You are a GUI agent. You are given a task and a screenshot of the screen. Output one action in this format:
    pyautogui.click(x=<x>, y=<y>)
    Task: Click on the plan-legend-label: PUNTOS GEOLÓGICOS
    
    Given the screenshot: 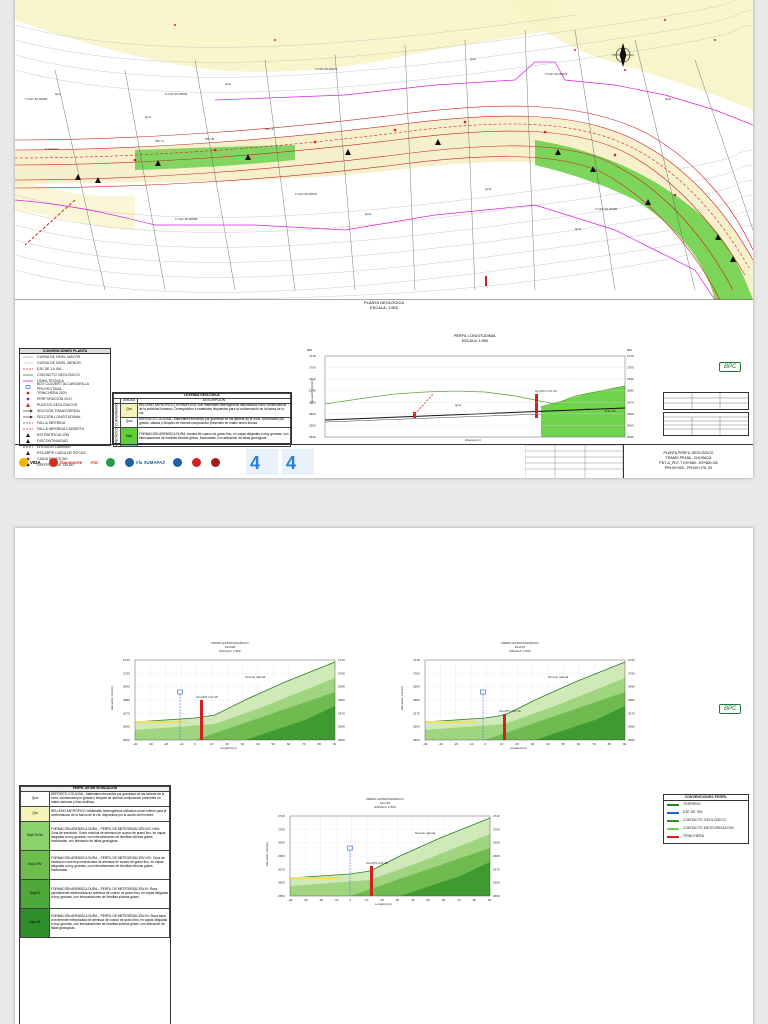 What is the action you would take?
    pyautogui.click(x=57, y=404)
    